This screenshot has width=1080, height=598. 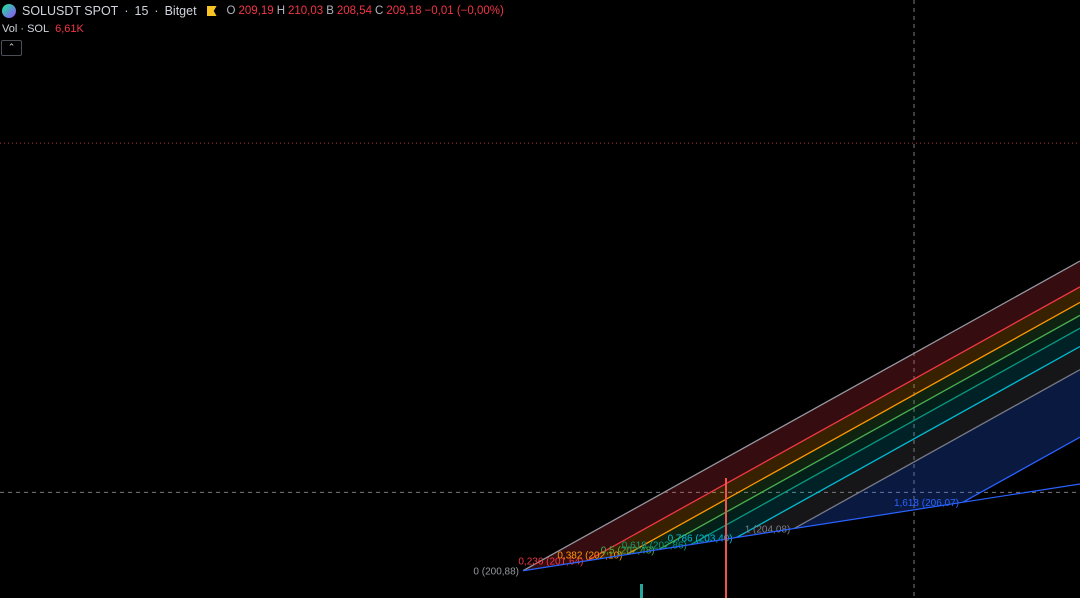 I want to click on volume-legend: Vol · SOL 6,61K, so click(x=43, y=29).